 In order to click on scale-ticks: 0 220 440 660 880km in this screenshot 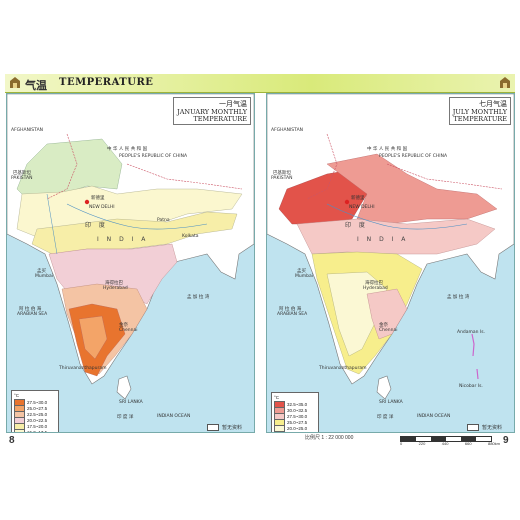, I will do `click(450, 443)`.